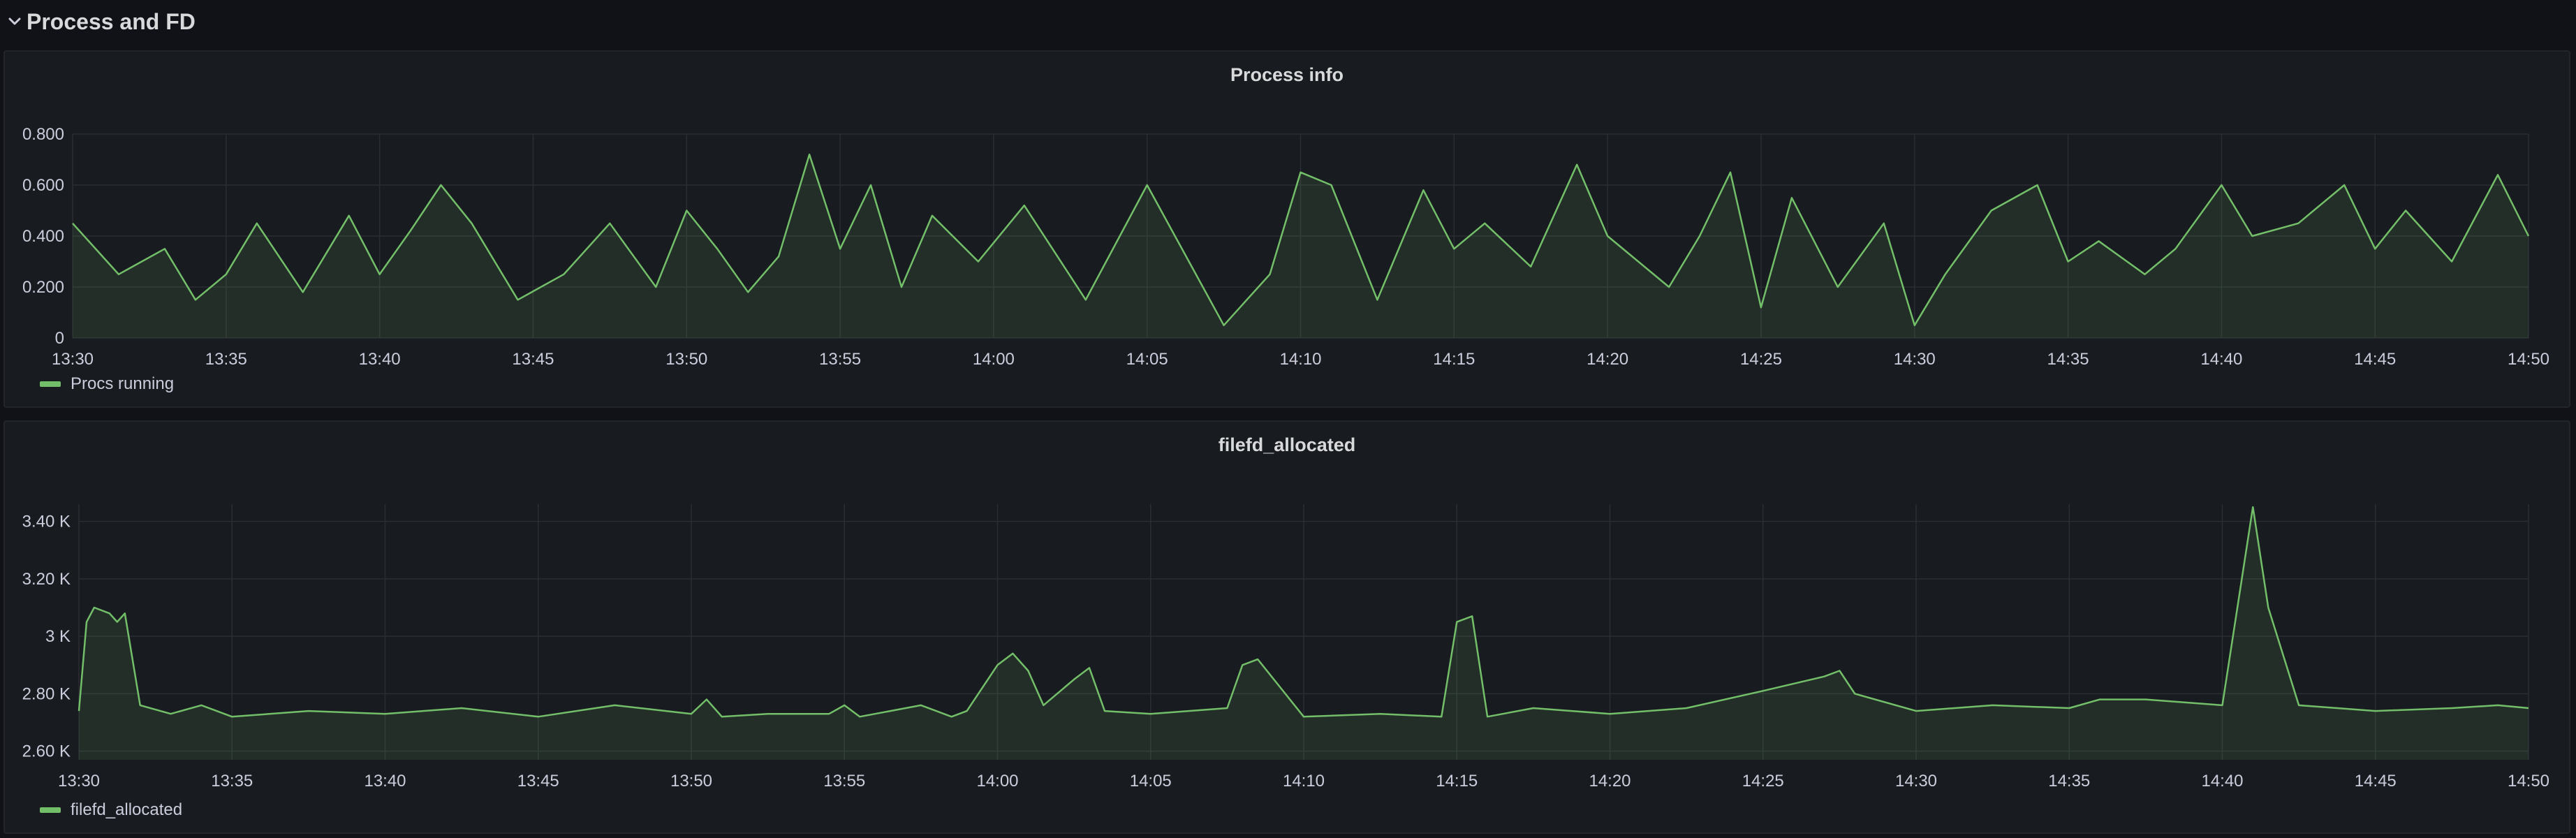 The image size is (2576, 838). What do you see at coordinates (1288, 21) in the screenshot?
I see `row-header-process-and-fd: Process and FD` at bounding box center [1288, 21].